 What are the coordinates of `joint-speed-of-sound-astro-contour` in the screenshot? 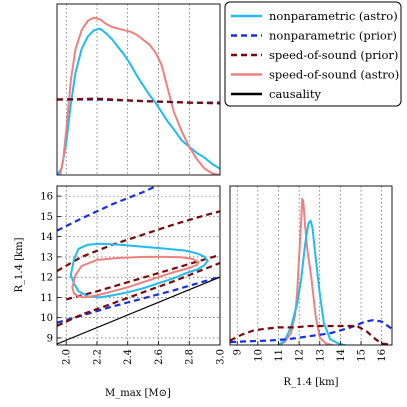 It's located at (135, 277).